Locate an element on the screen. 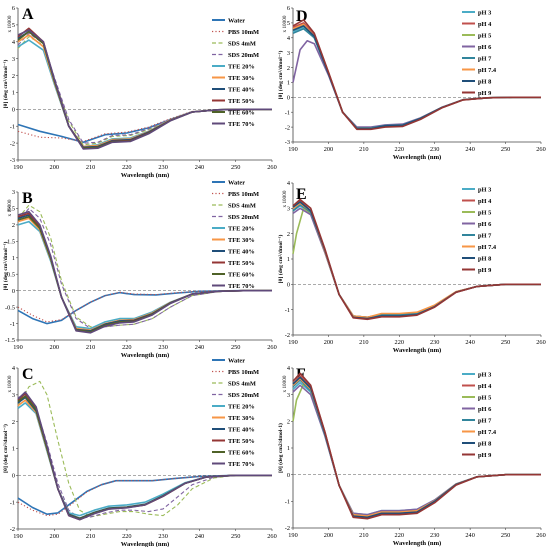 The image size is (550, 547). legend-label: PBS 10mM is located at coordinates (243, 372).